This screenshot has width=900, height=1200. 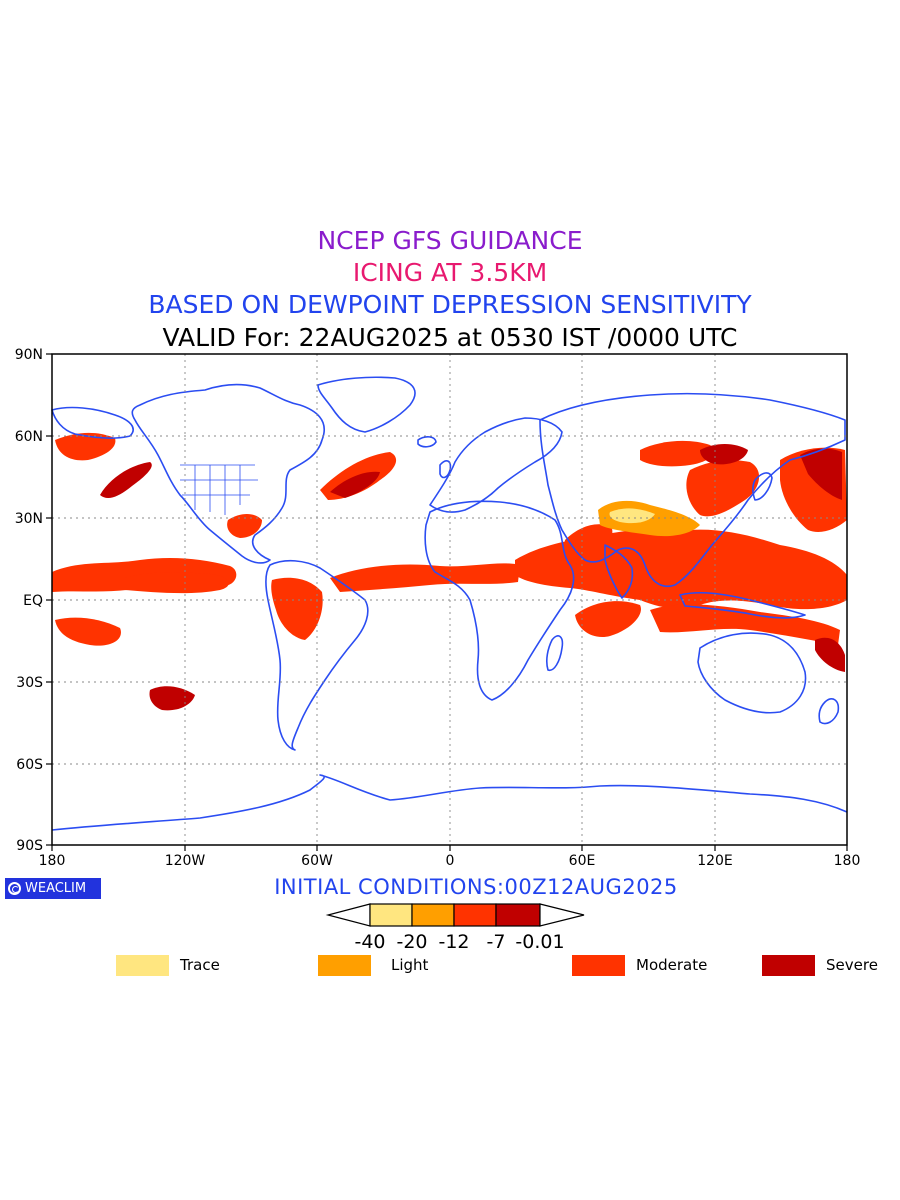 I want to click on coastline-north-america, so click(x=228, y=473).